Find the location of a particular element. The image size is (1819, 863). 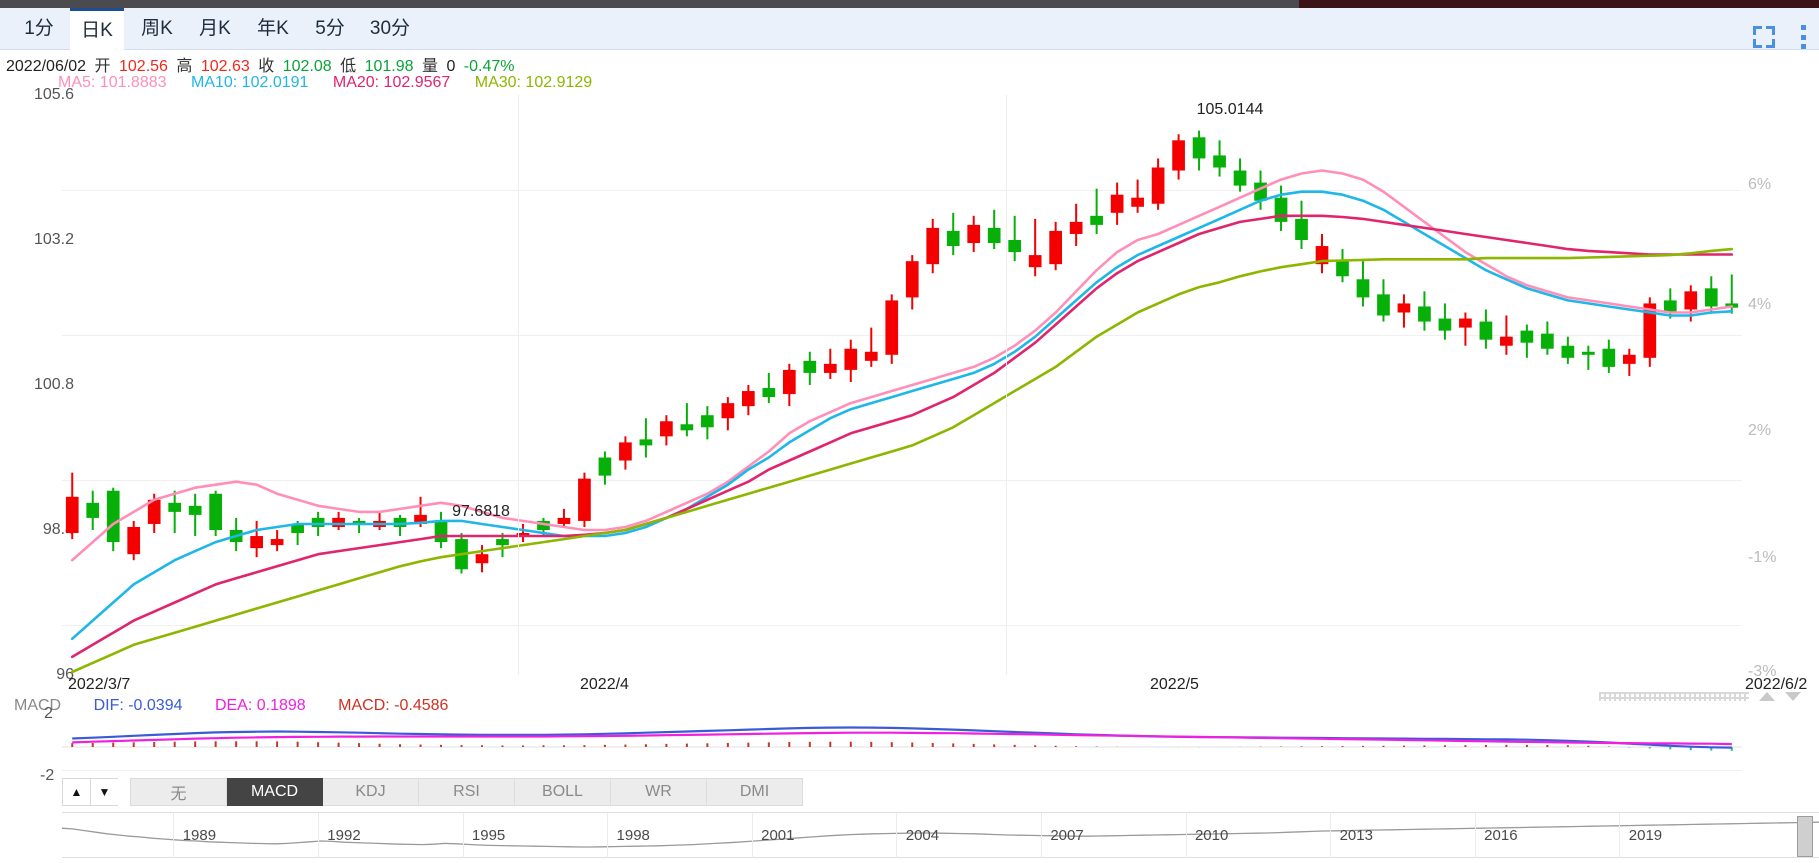

quote-date: 2022/06/02 is located at coordinates (46, 66).